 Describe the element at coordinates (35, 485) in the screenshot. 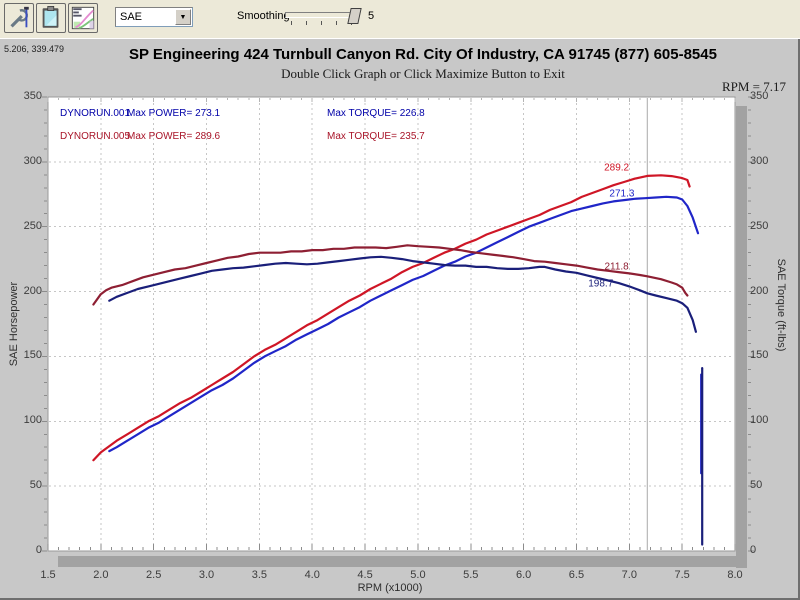

I see `y-tick-label-left: 50` at that location.